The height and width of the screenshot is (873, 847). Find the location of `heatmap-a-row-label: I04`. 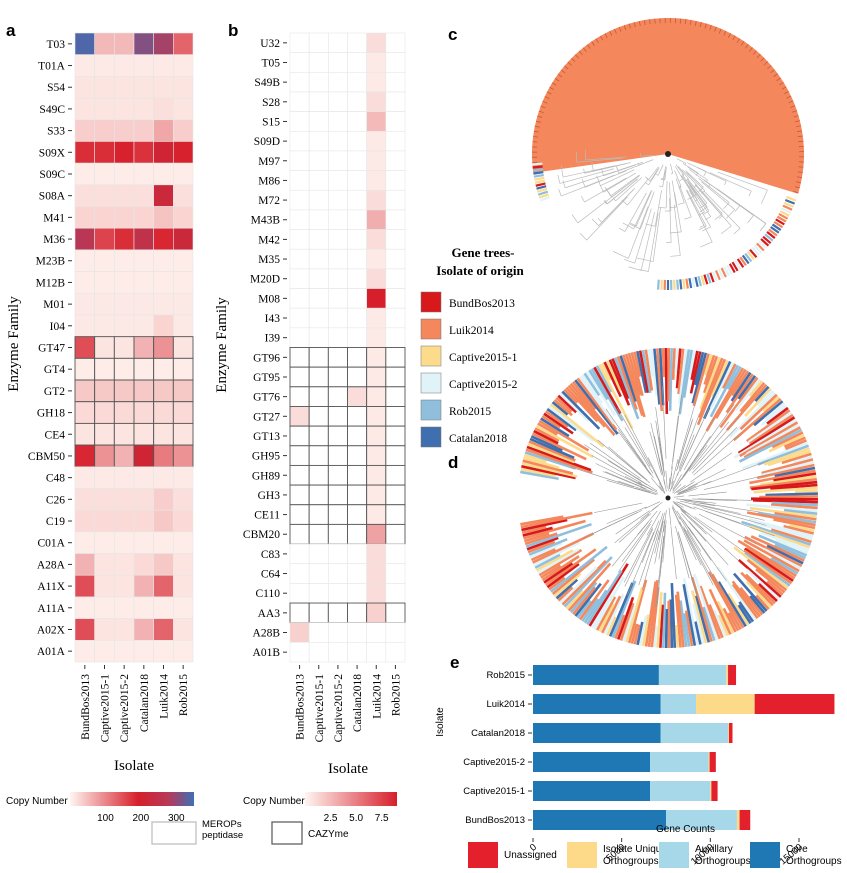

heatmap-a-row-label: I04 is located at coordinates (58, 327).